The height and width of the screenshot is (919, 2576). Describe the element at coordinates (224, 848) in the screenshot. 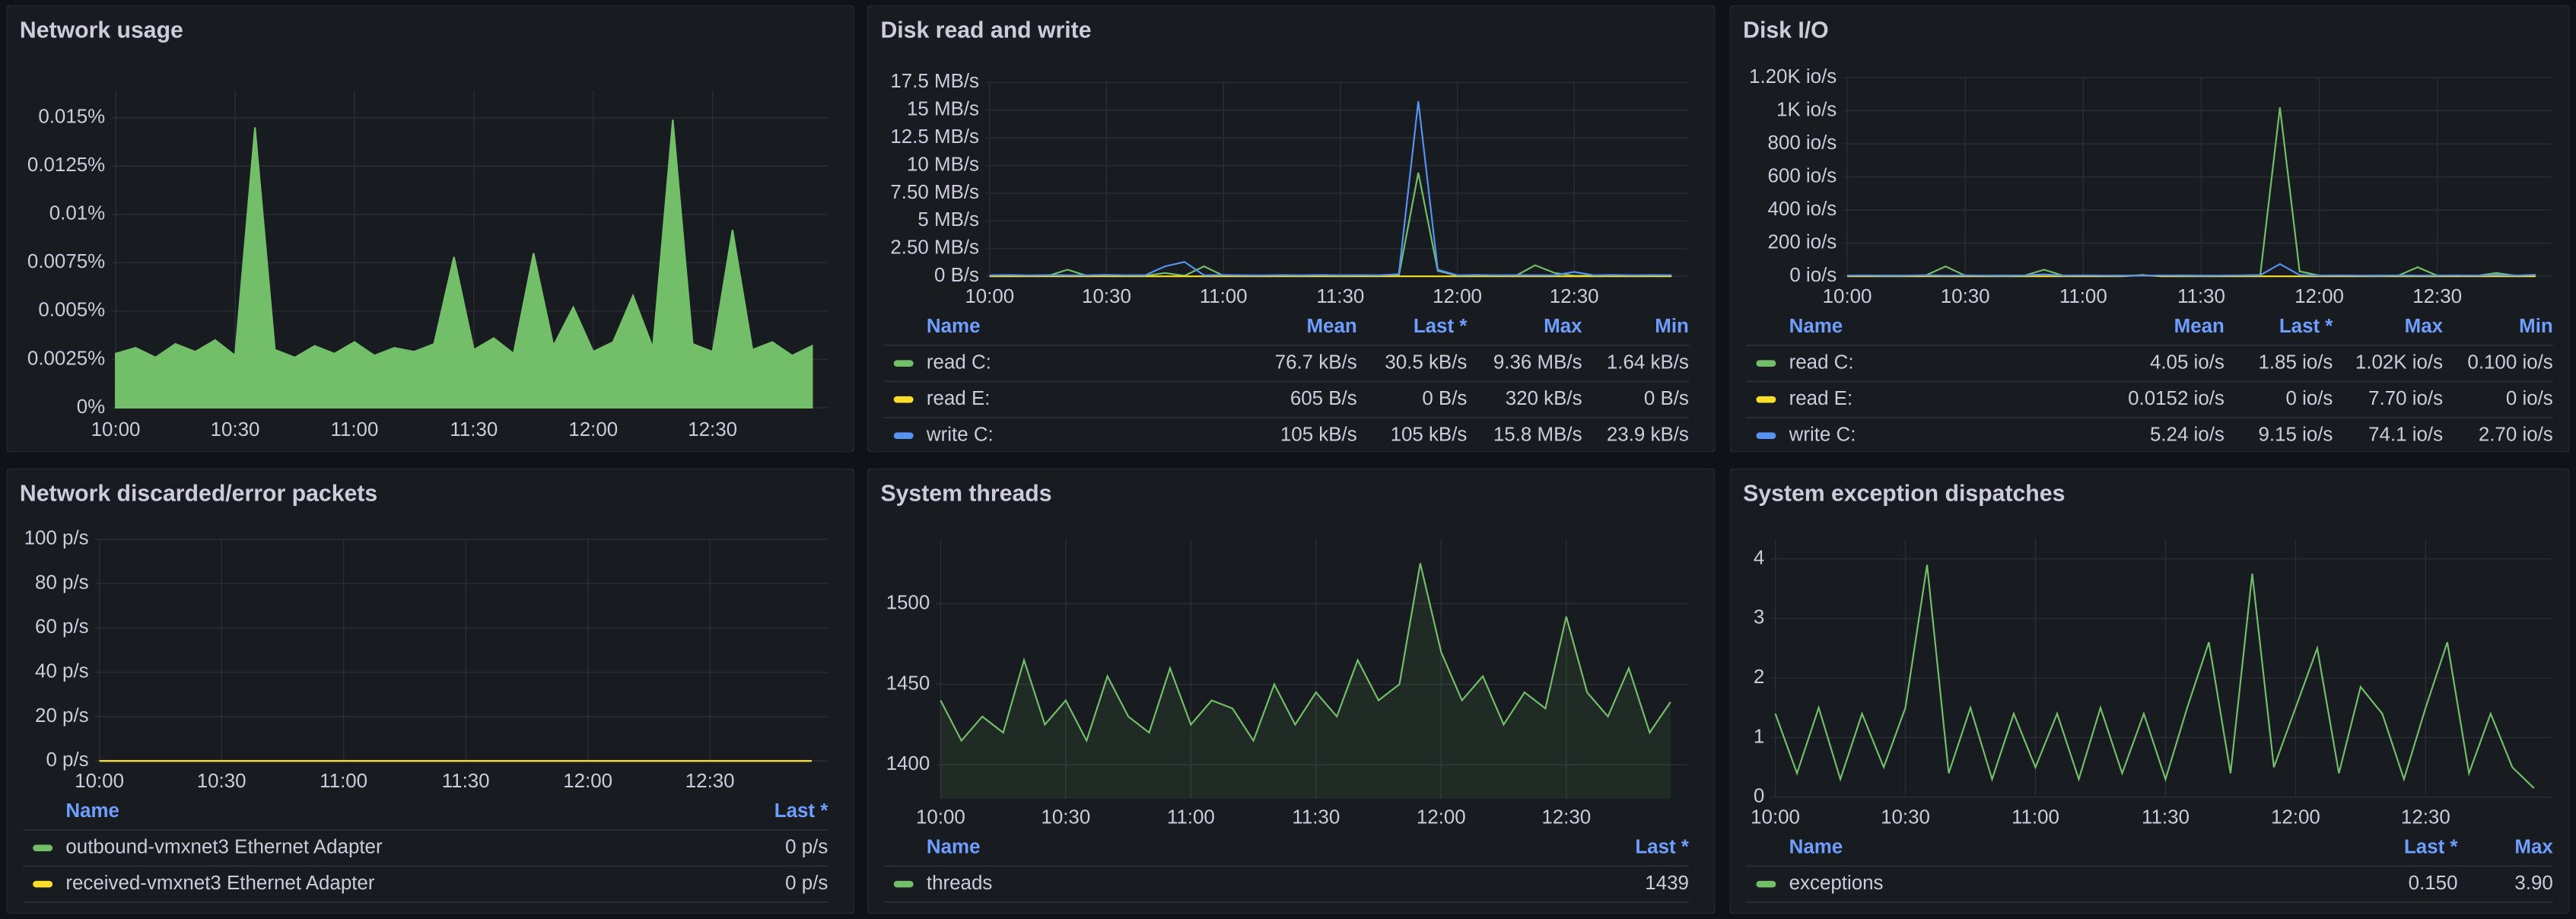

I see `legend-name: outbound-vmxnet3 Ethernet Adapter` at that location.